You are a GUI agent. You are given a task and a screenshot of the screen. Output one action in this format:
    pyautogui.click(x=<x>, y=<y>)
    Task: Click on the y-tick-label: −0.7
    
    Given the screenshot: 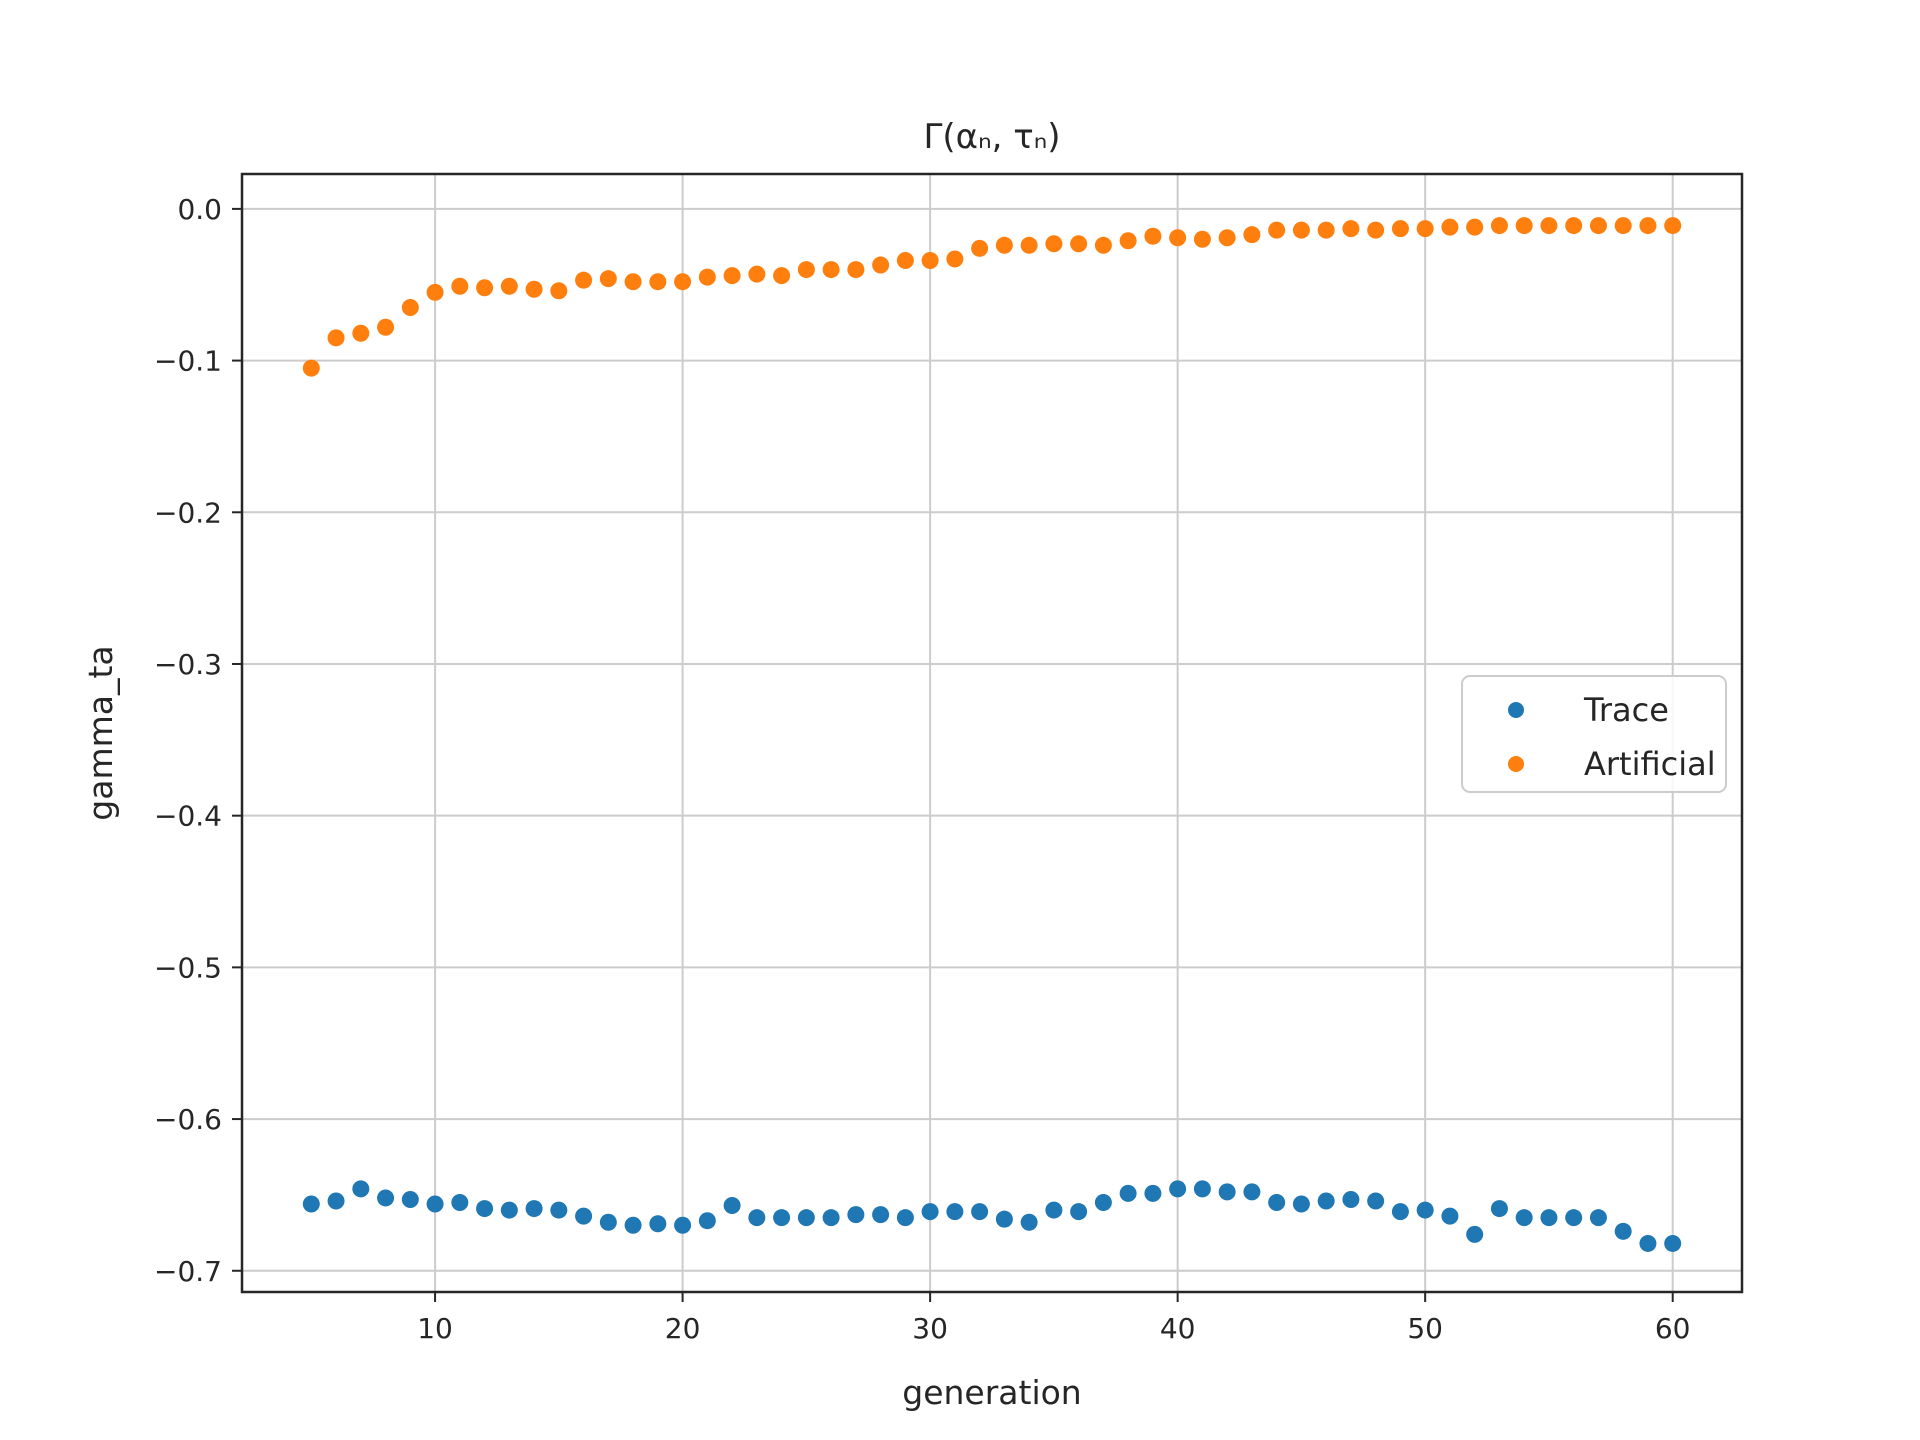 What is the action you would take?
    pyautogui.click(x=188, y=1271)
    